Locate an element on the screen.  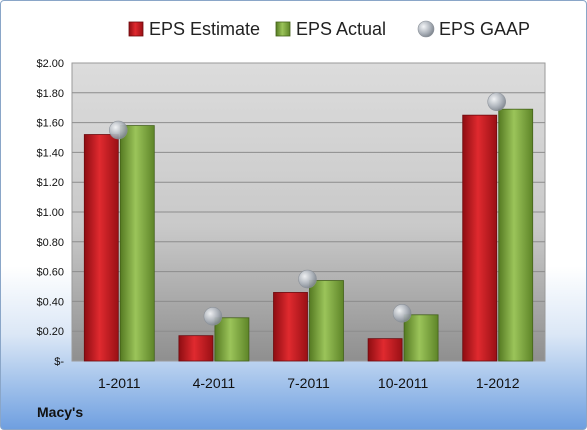
legend: EPS Estimate EPS Actual EPS GAAP is located at coordinates (329, 29).